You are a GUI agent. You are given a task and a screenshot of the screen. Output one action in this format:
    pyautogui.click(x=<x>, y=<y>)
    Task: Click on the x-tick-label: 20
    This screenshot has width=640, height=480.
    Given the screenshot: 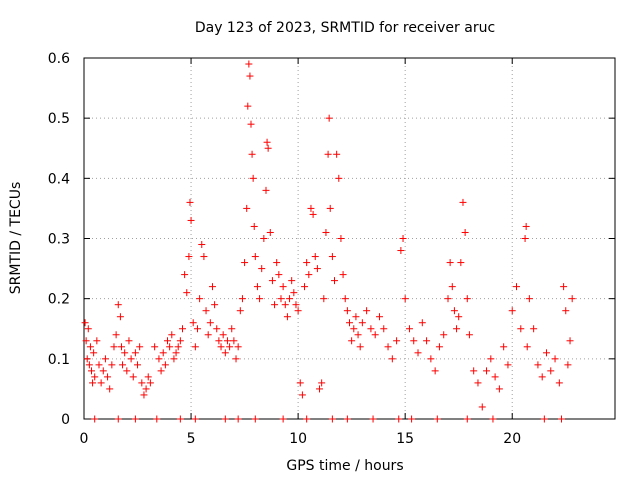 What is the action you would take?
    pyautogui.click(x=512, y=439)
    